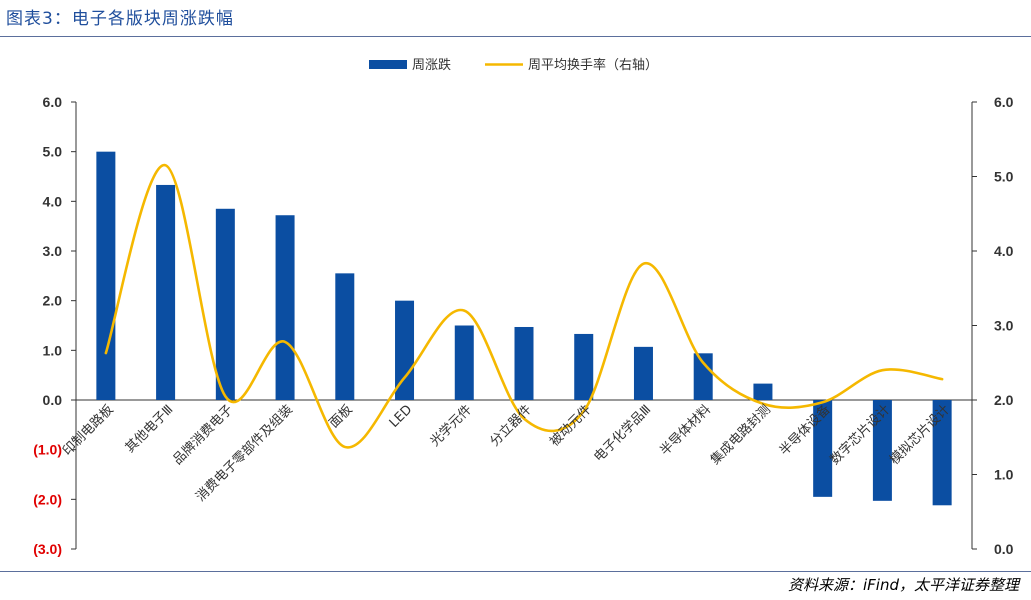 Image resolution: width=1031 pixels, height=600 pixels. Describe the element at coordinates (903, 585) in the screenshot. I see `source-note: 资料来源：iFind，太平洋证券整理` at that location.